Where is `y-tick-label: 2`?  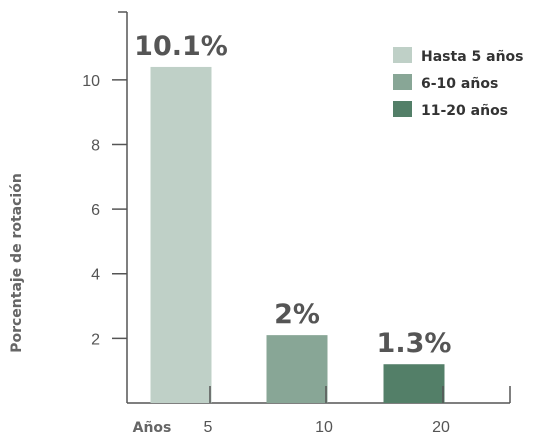 y-tick-label: 2 is located at coordinates (95, 339).